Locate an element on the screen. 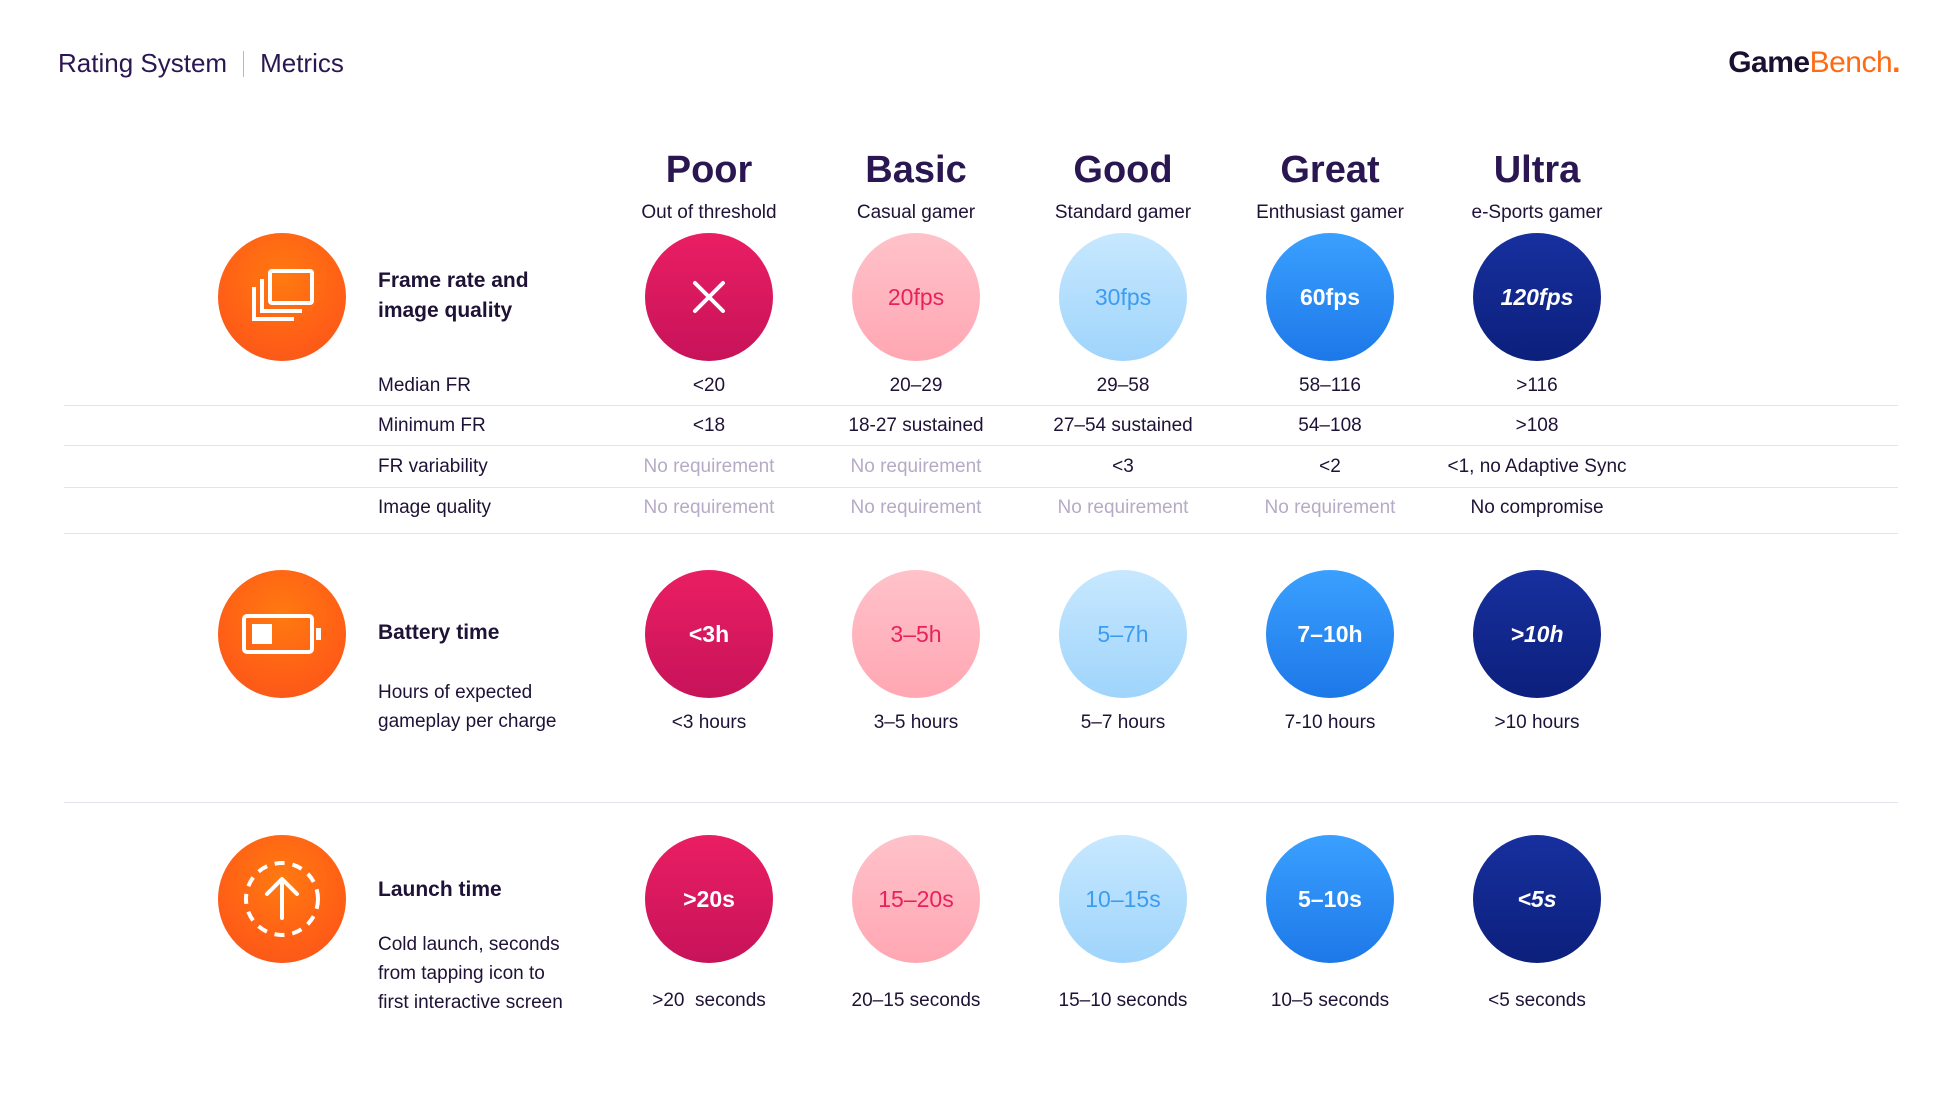 The image size is (1954, 1094). breadcrumb-page: Metrics is located at coordinates (302, 63).